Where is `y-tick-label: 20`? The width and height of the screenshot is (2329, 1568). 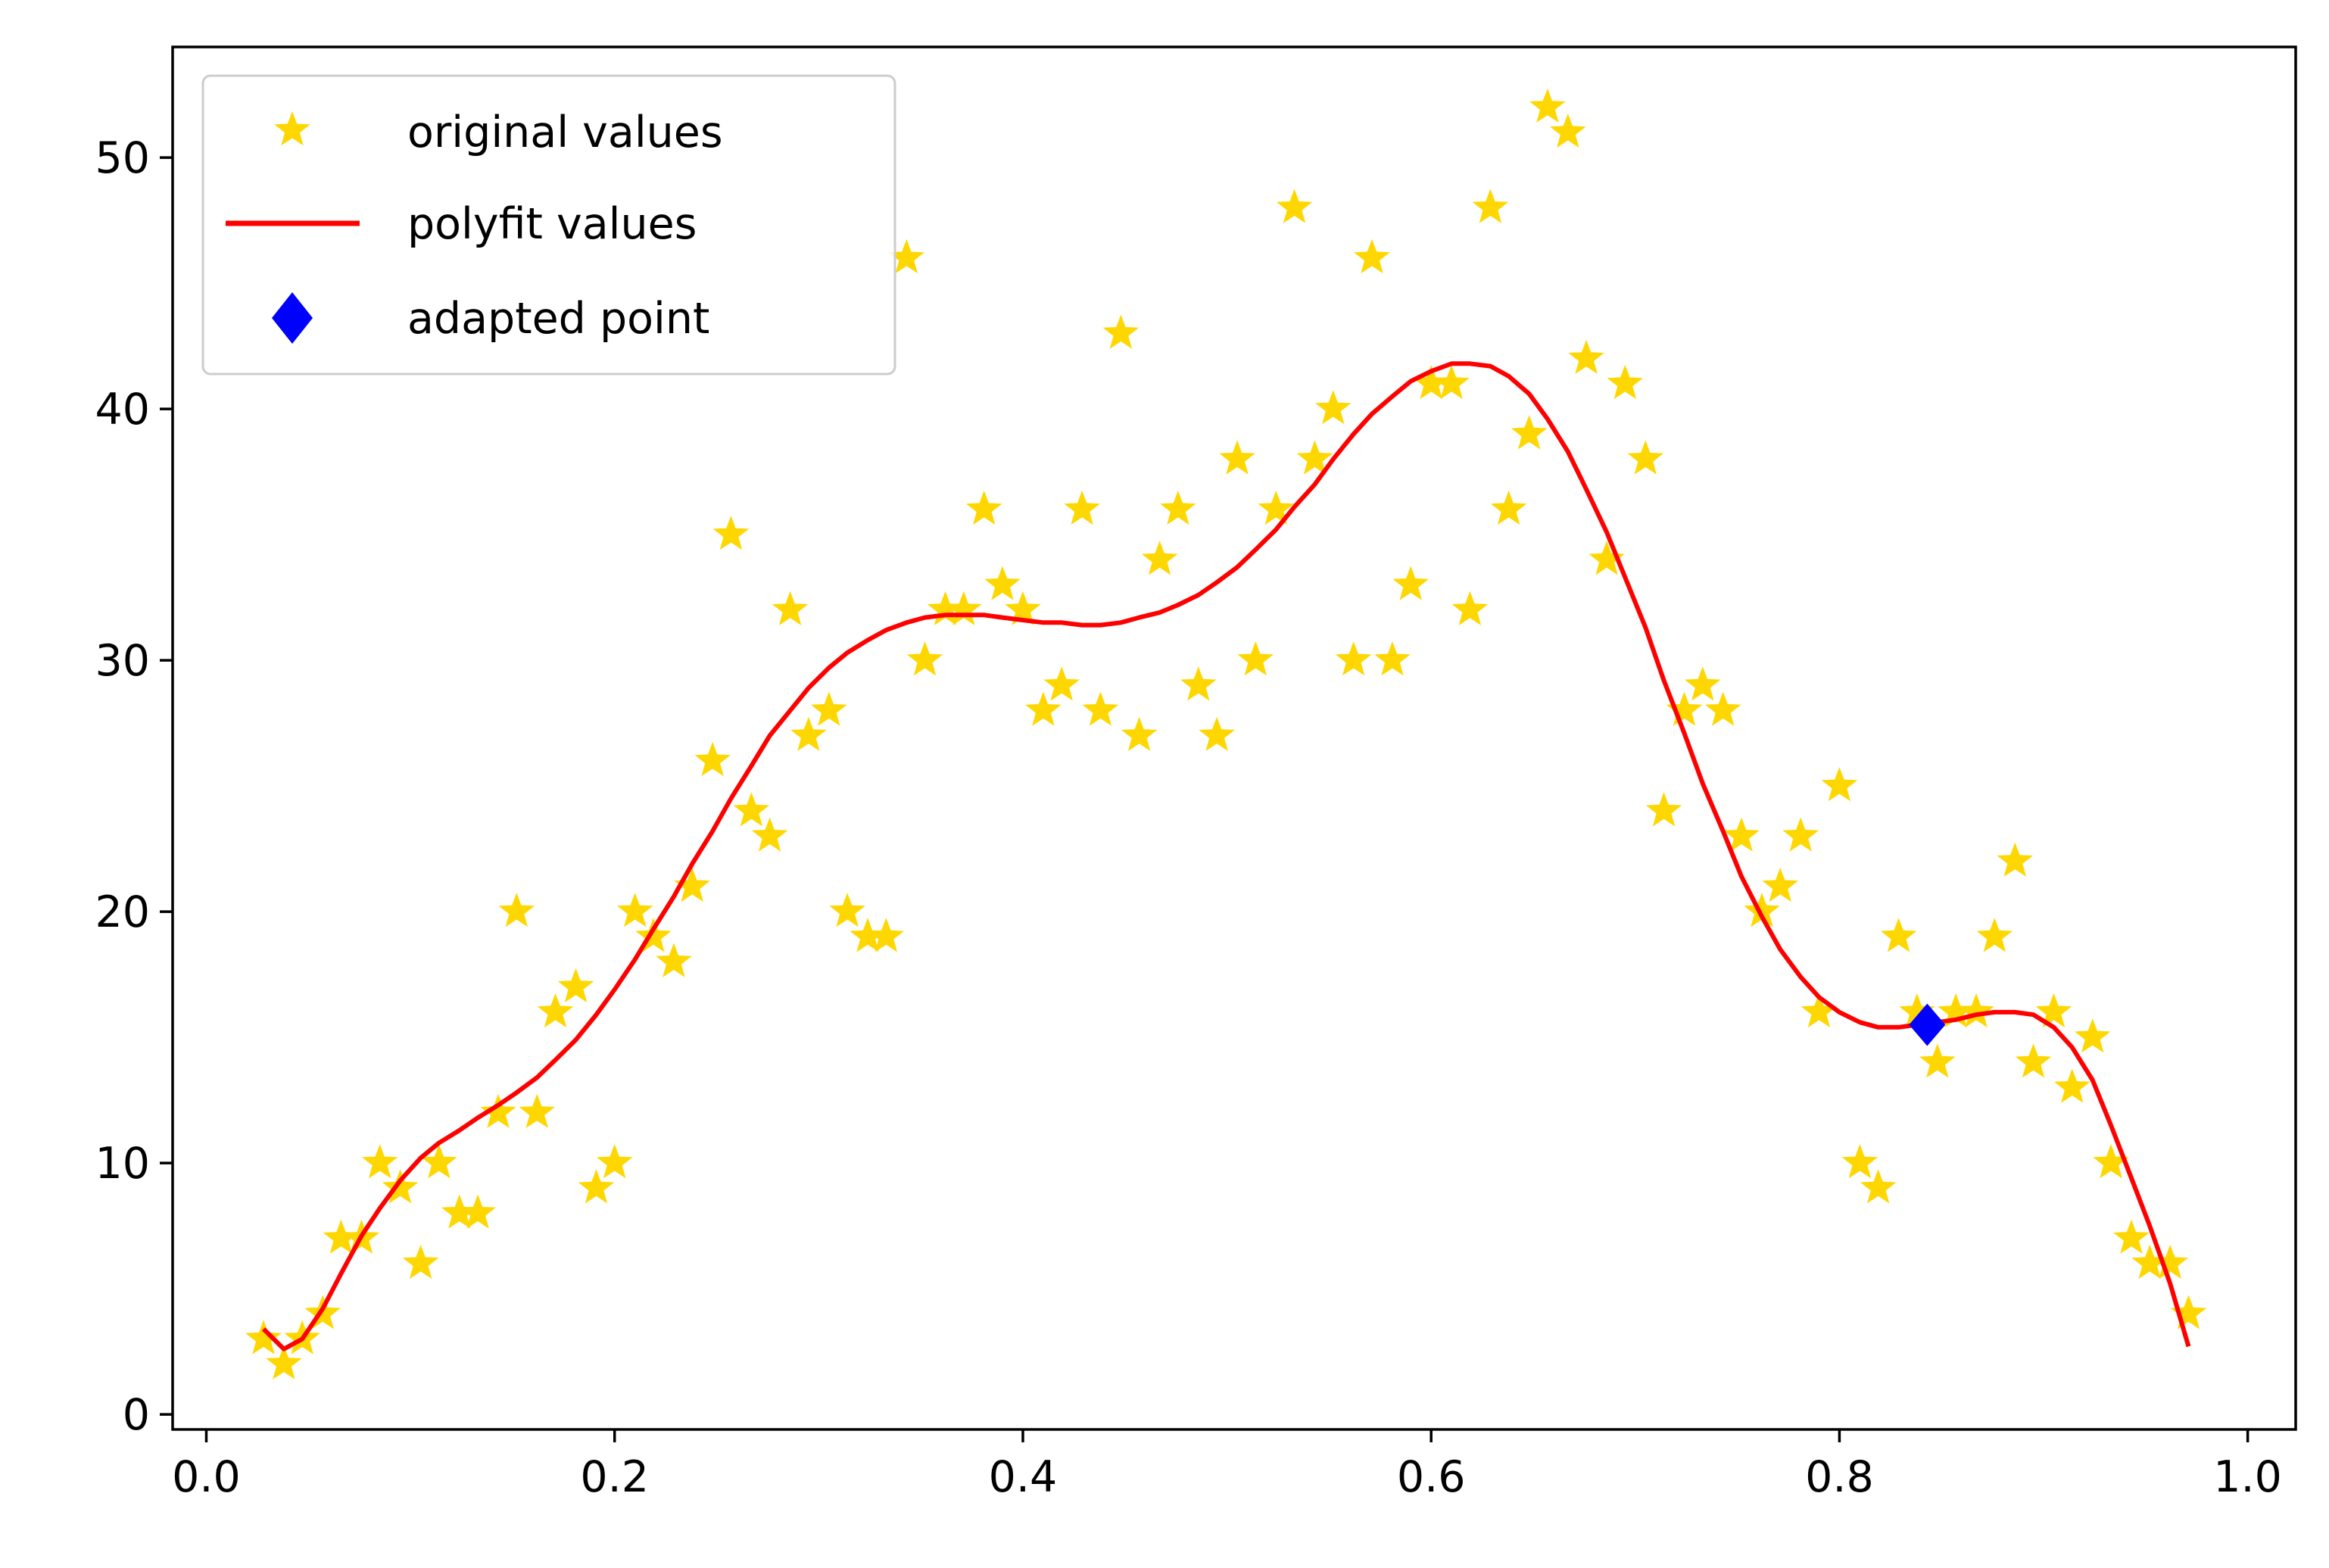
y-tick-label: 20 is located at coordinates (123, 912).